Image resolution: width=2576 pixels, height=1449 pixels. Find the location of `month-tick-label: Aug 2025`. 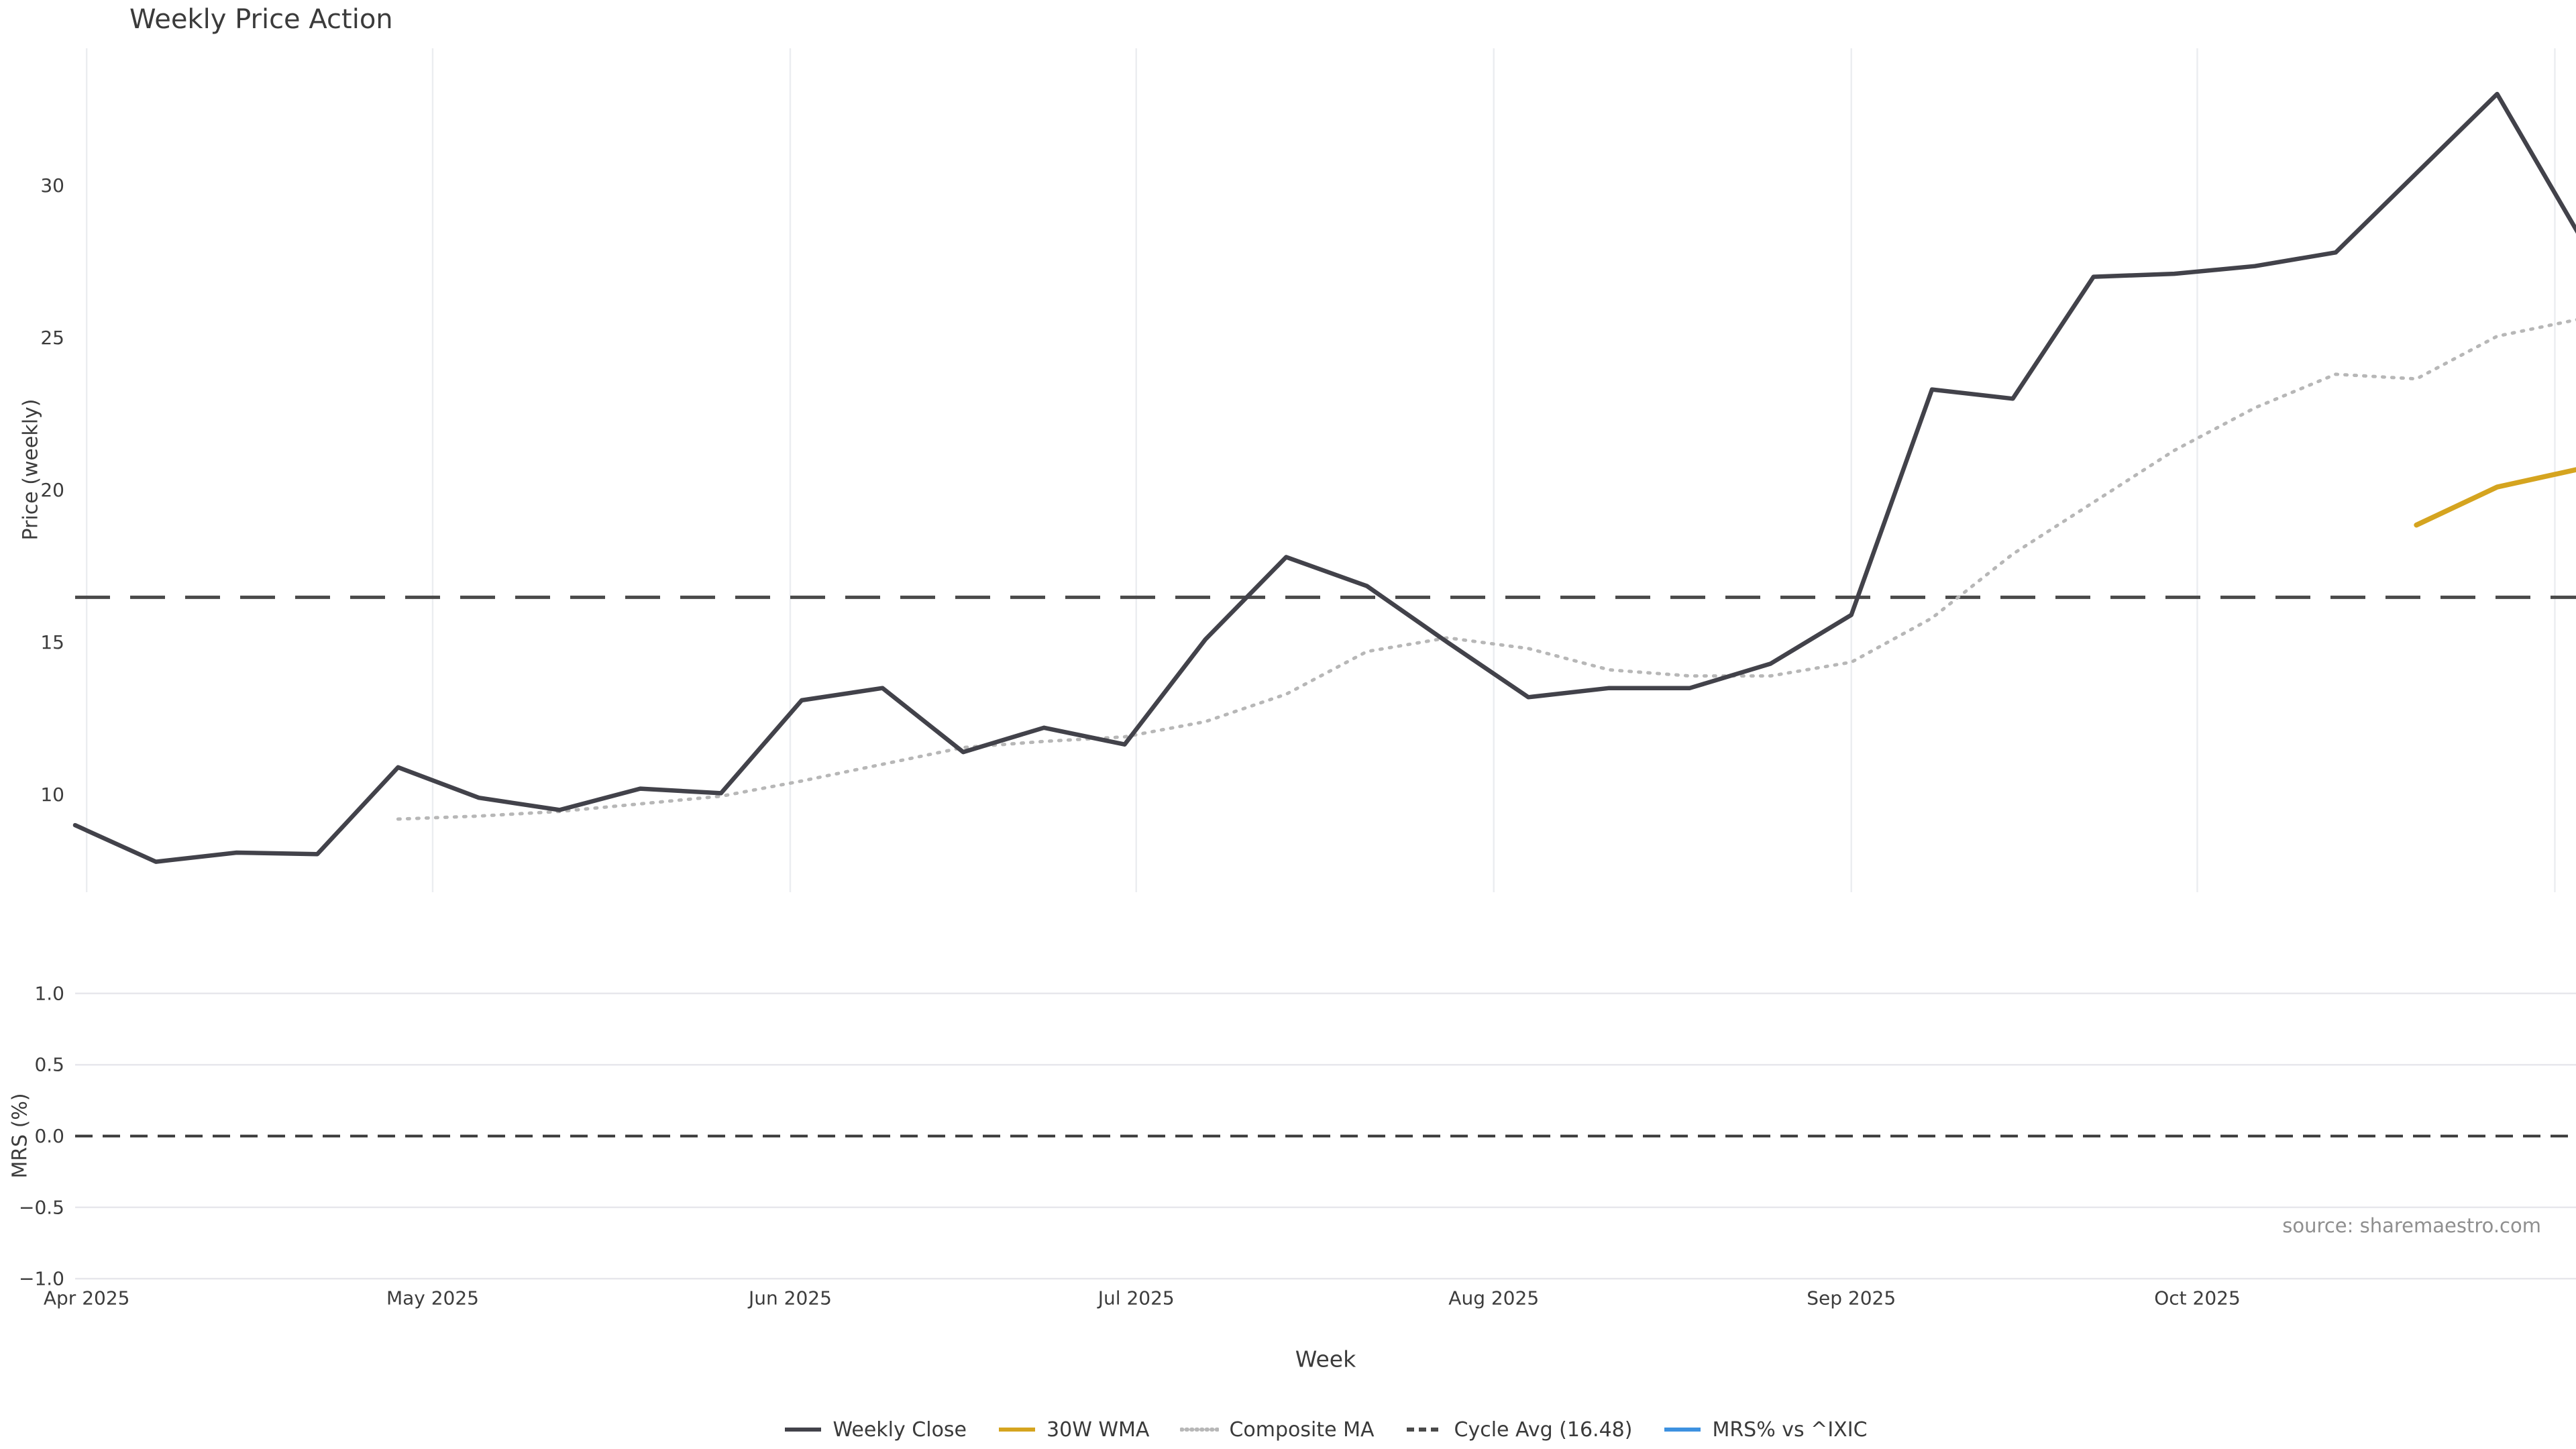

month-tick-label: Aug 2025 is located at coordinates (1493, 1298).